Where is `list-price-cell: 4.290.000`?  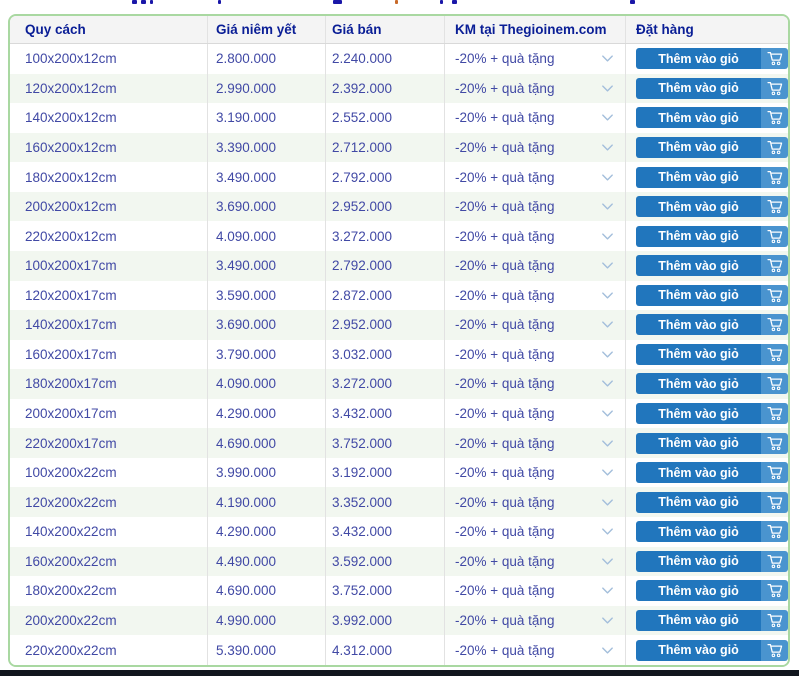 list-price-cell: 4.290.000 is located at coordinates (267, 413).